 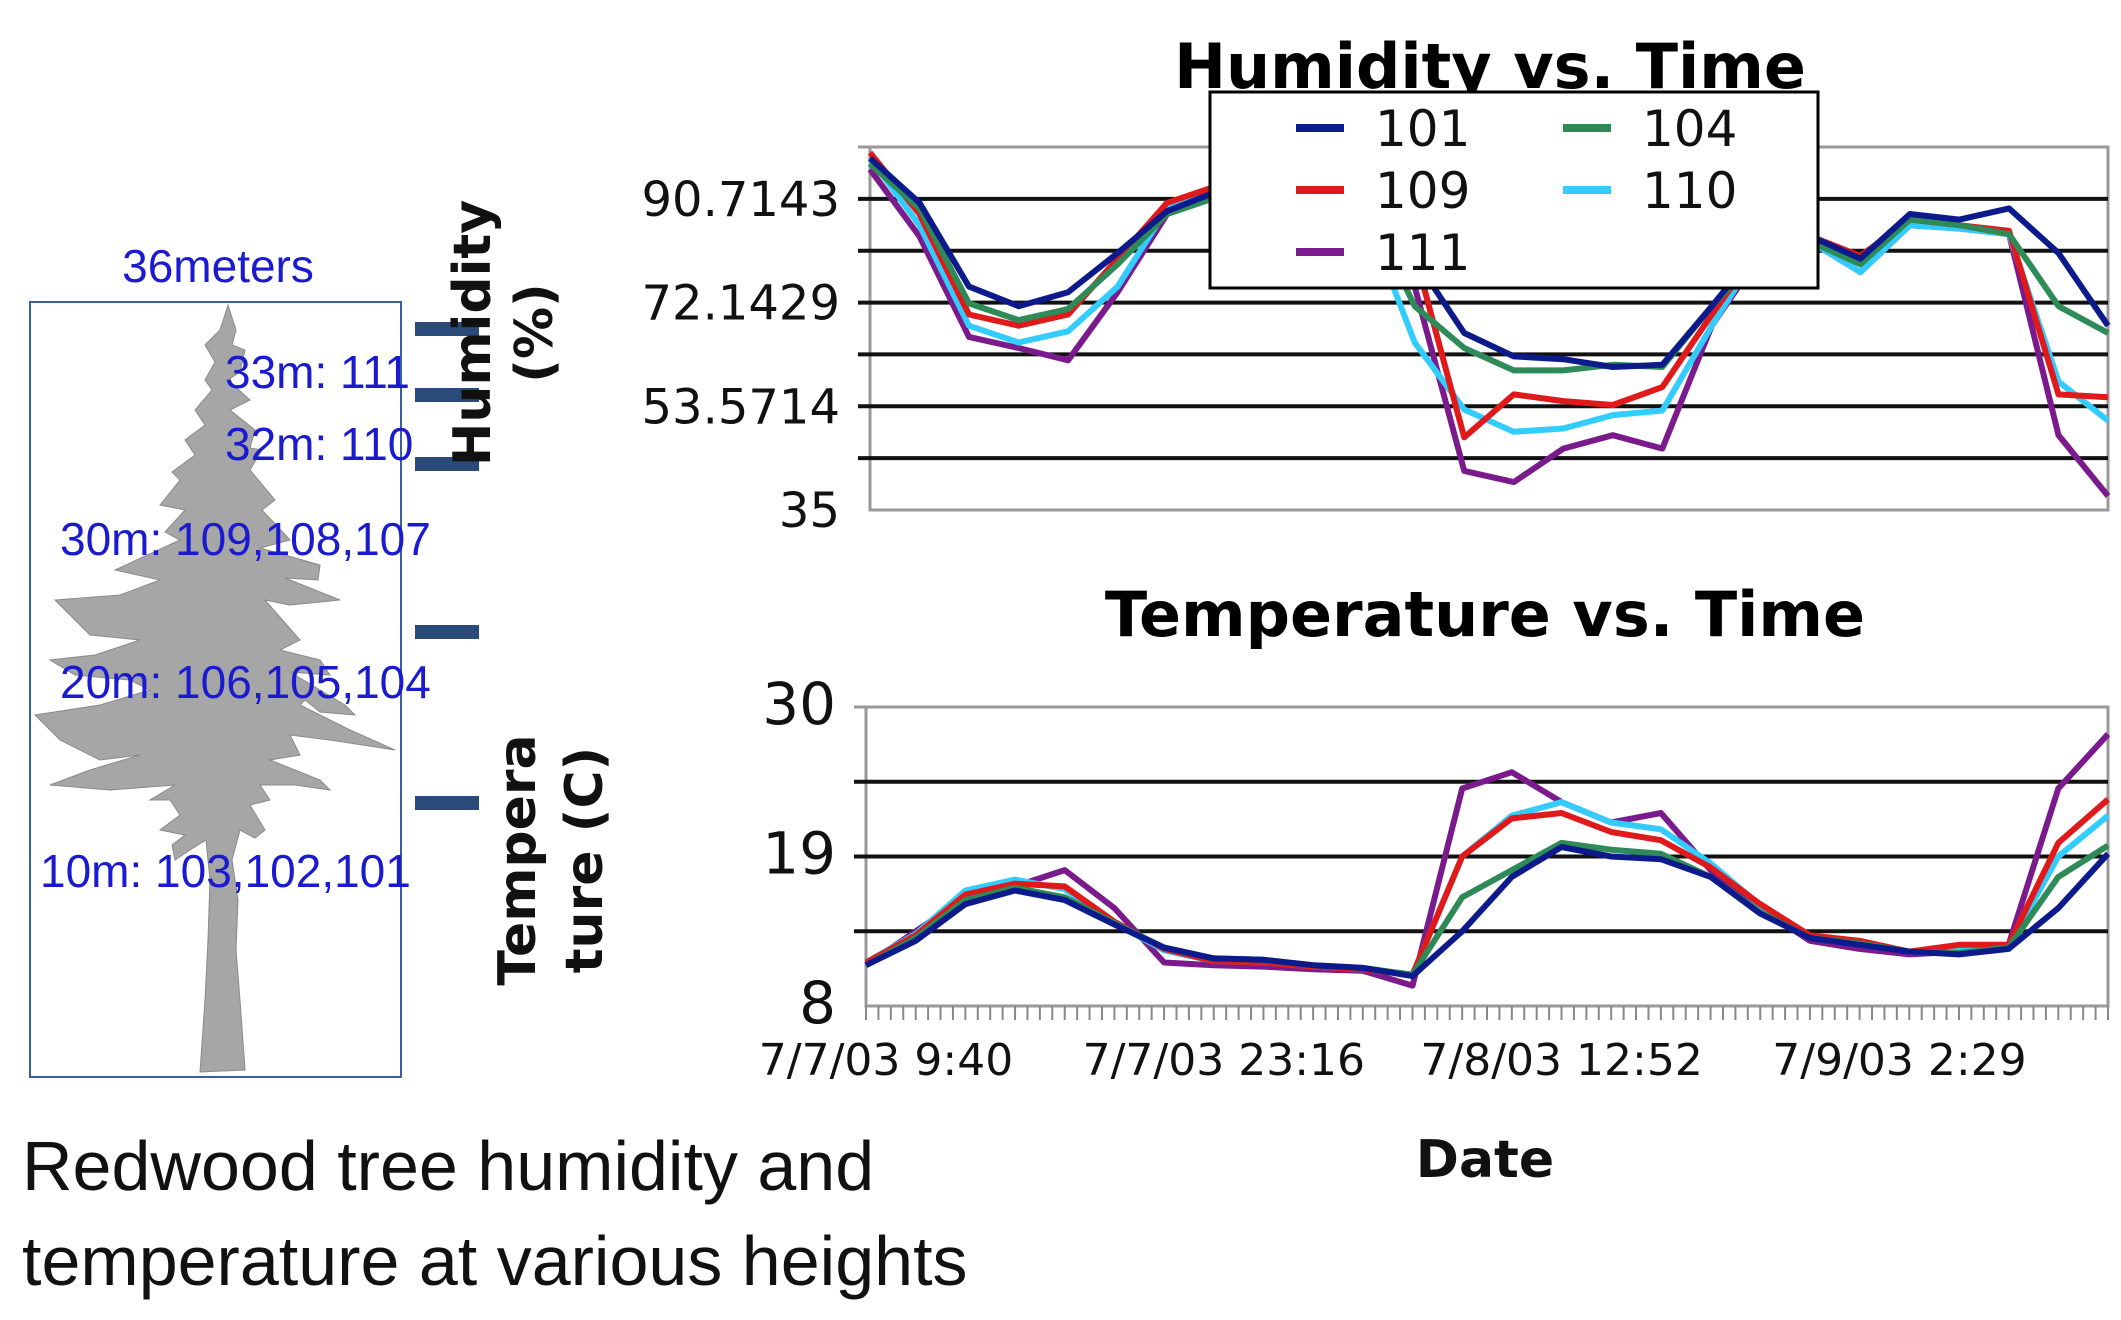 I want to click on humidity-ytick-label: 72.1429, so click(x=741, y=304).